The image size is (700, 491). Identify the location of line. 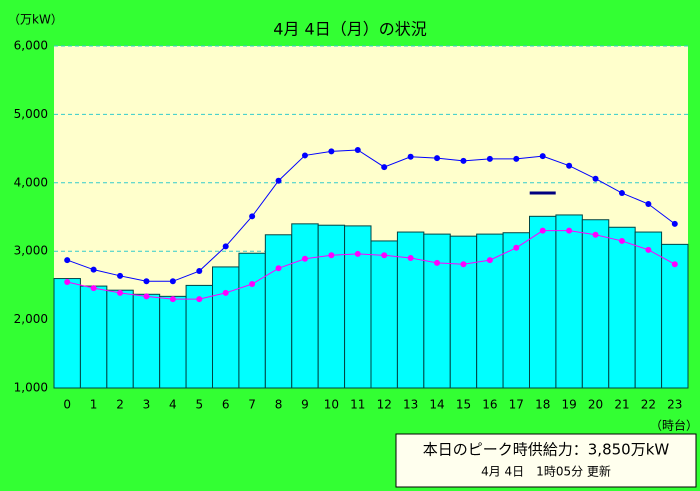
(371, 265).